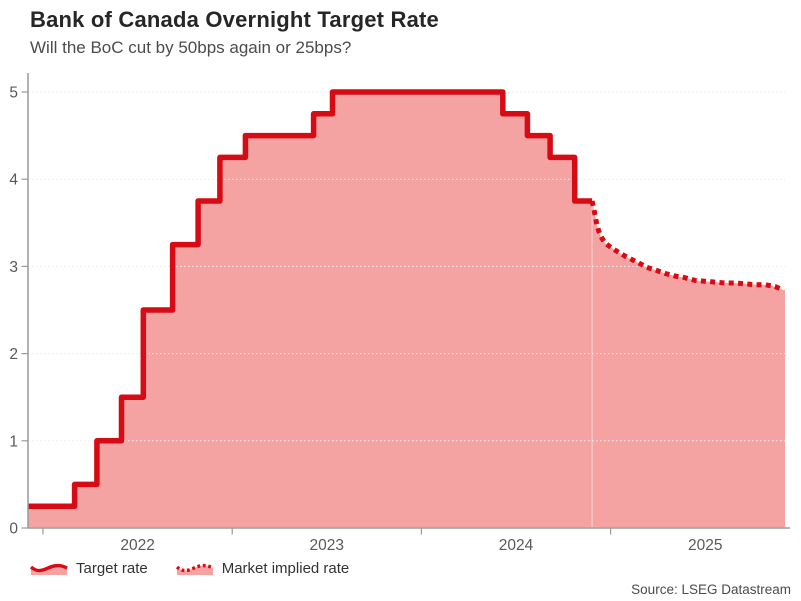 This screenshot has height=601, width=801. Describe the element at coordinates (13, 441) in the screenshot. I see `y-tick-label-1: 1` at that location.